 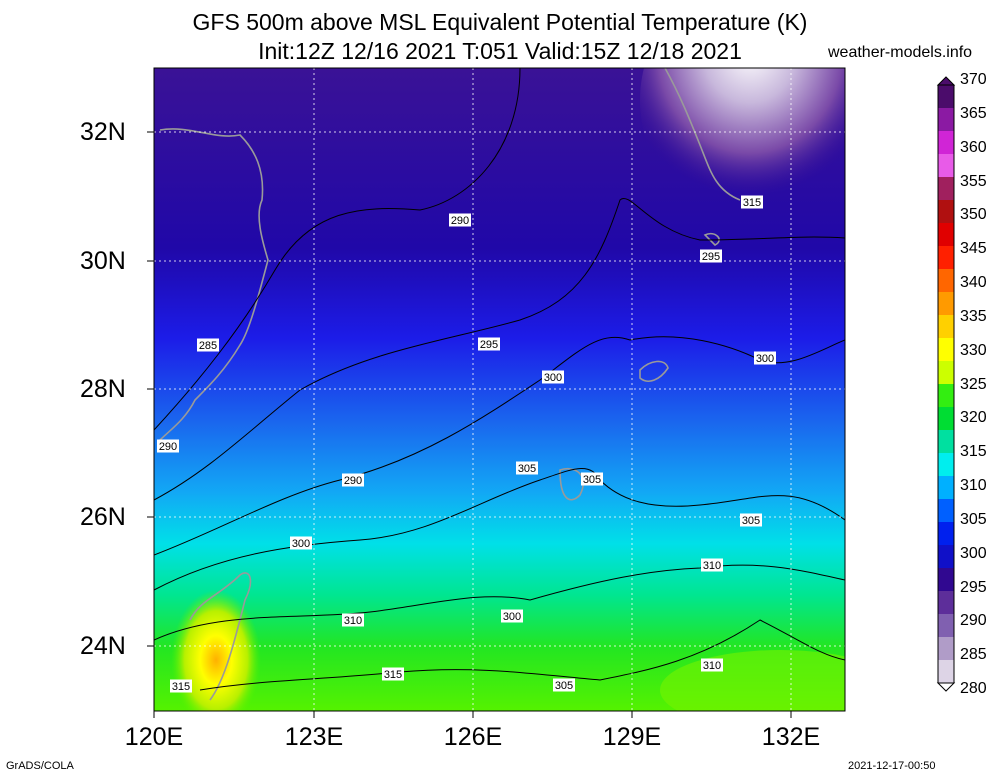 I want to click on contour-label: 285, so click(x=208, y=346).